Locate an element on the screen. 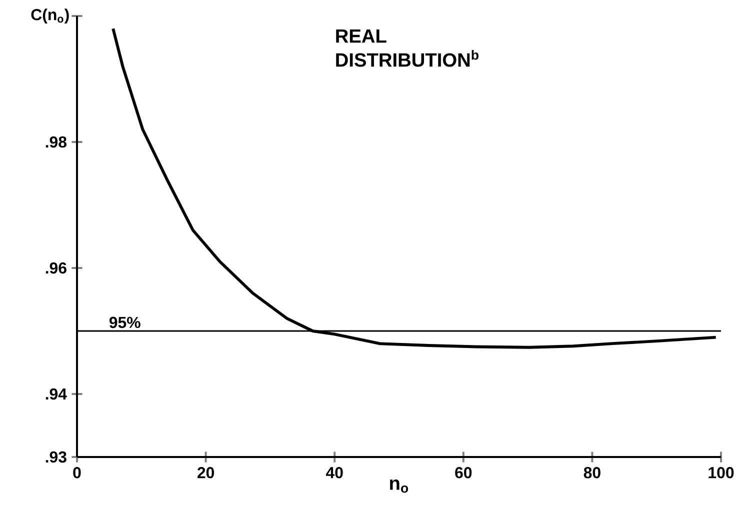 The image size is (740, 516). x-tick-label: 0 is located at coordinates (77, 472).